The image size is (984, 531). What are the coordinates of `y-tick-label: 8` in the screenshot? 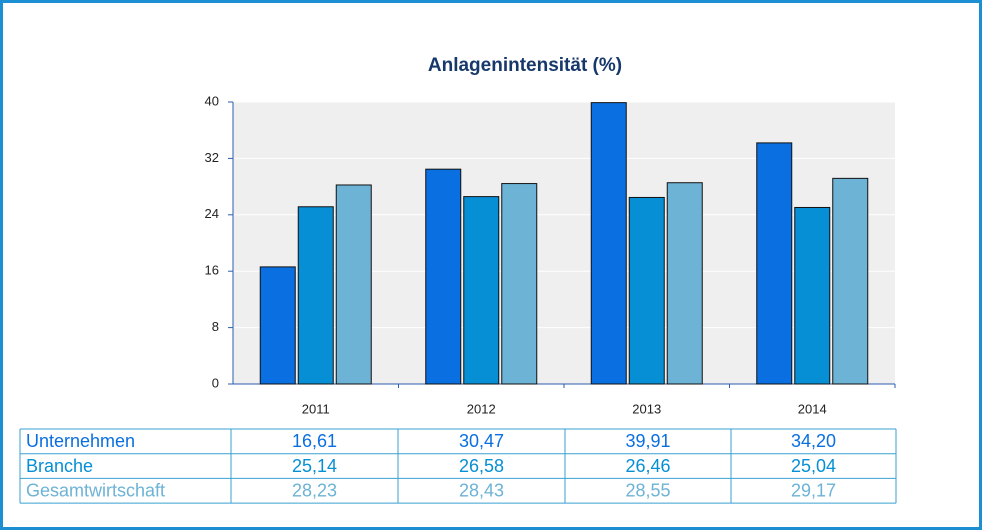 It's located at (215, 326).